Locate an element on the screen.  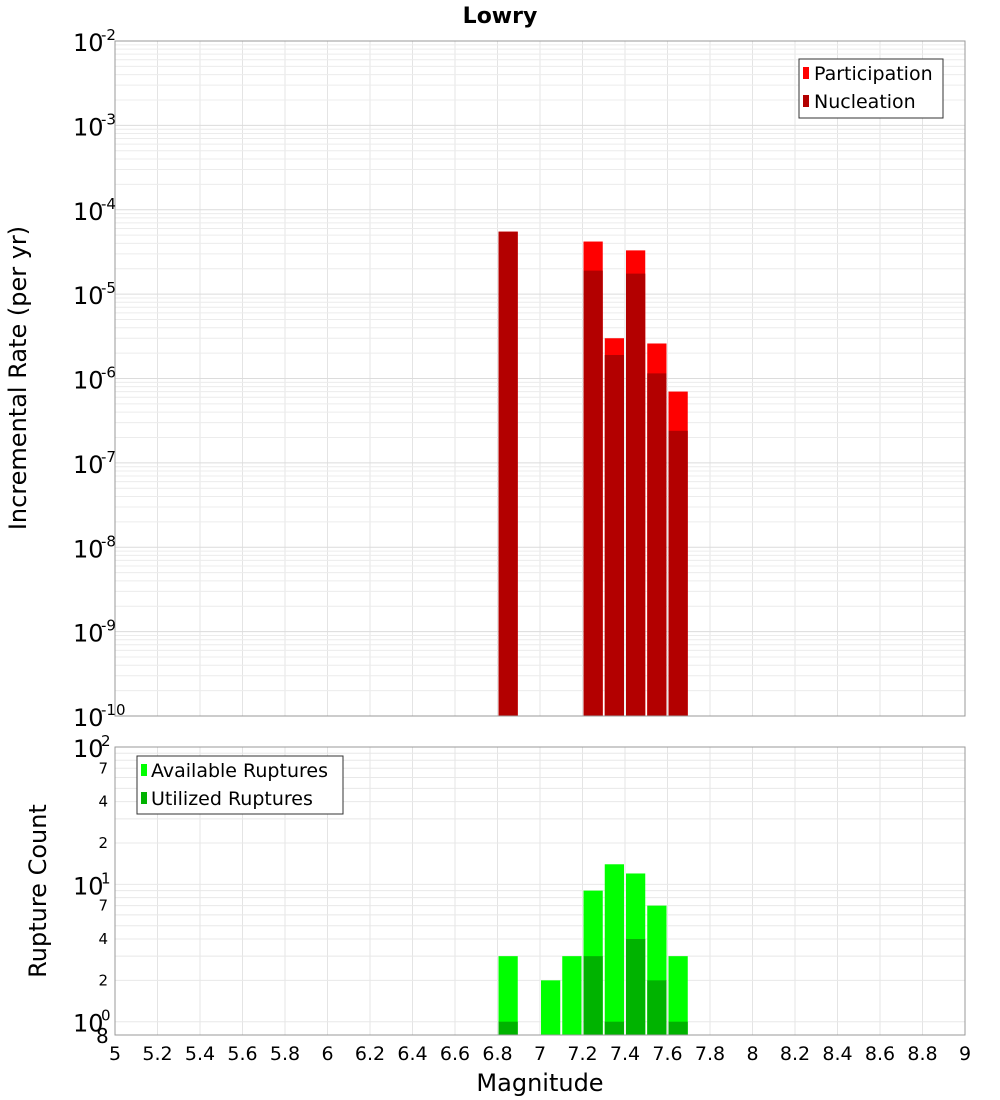
x-tick-label: 6 is located at coordinates (327, 1054).